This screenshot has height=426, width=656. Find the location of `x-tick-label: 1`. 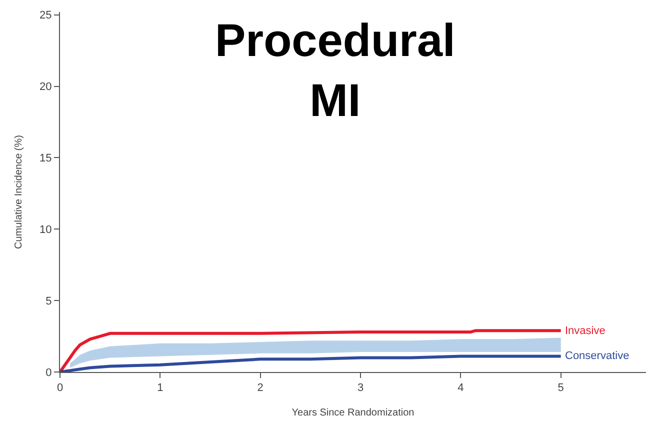

x-tick-label: 1 is located at coordinates (160, 388).